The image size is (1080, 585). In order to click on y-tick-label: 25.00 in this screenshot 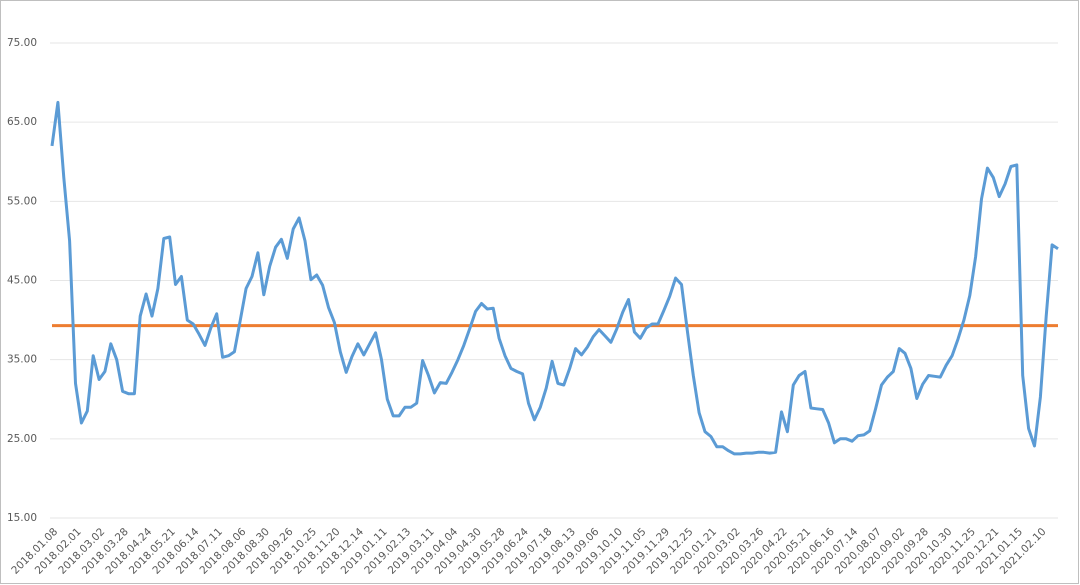, I will do `click(22, 439)`.